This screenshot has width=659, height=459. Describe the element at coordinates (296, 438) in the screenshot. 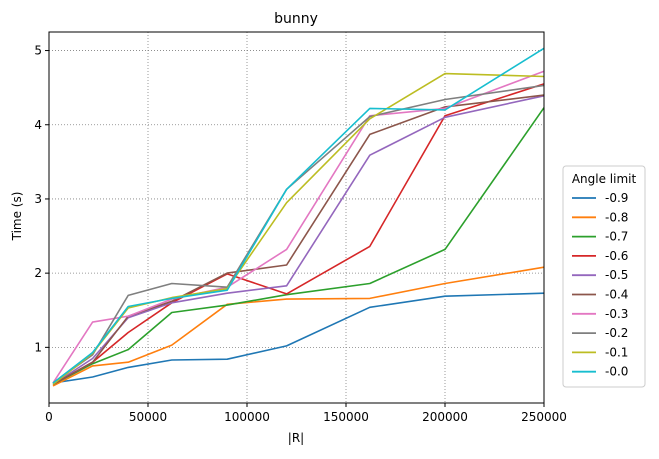

I see `x-axis-label: |R|` at that location.